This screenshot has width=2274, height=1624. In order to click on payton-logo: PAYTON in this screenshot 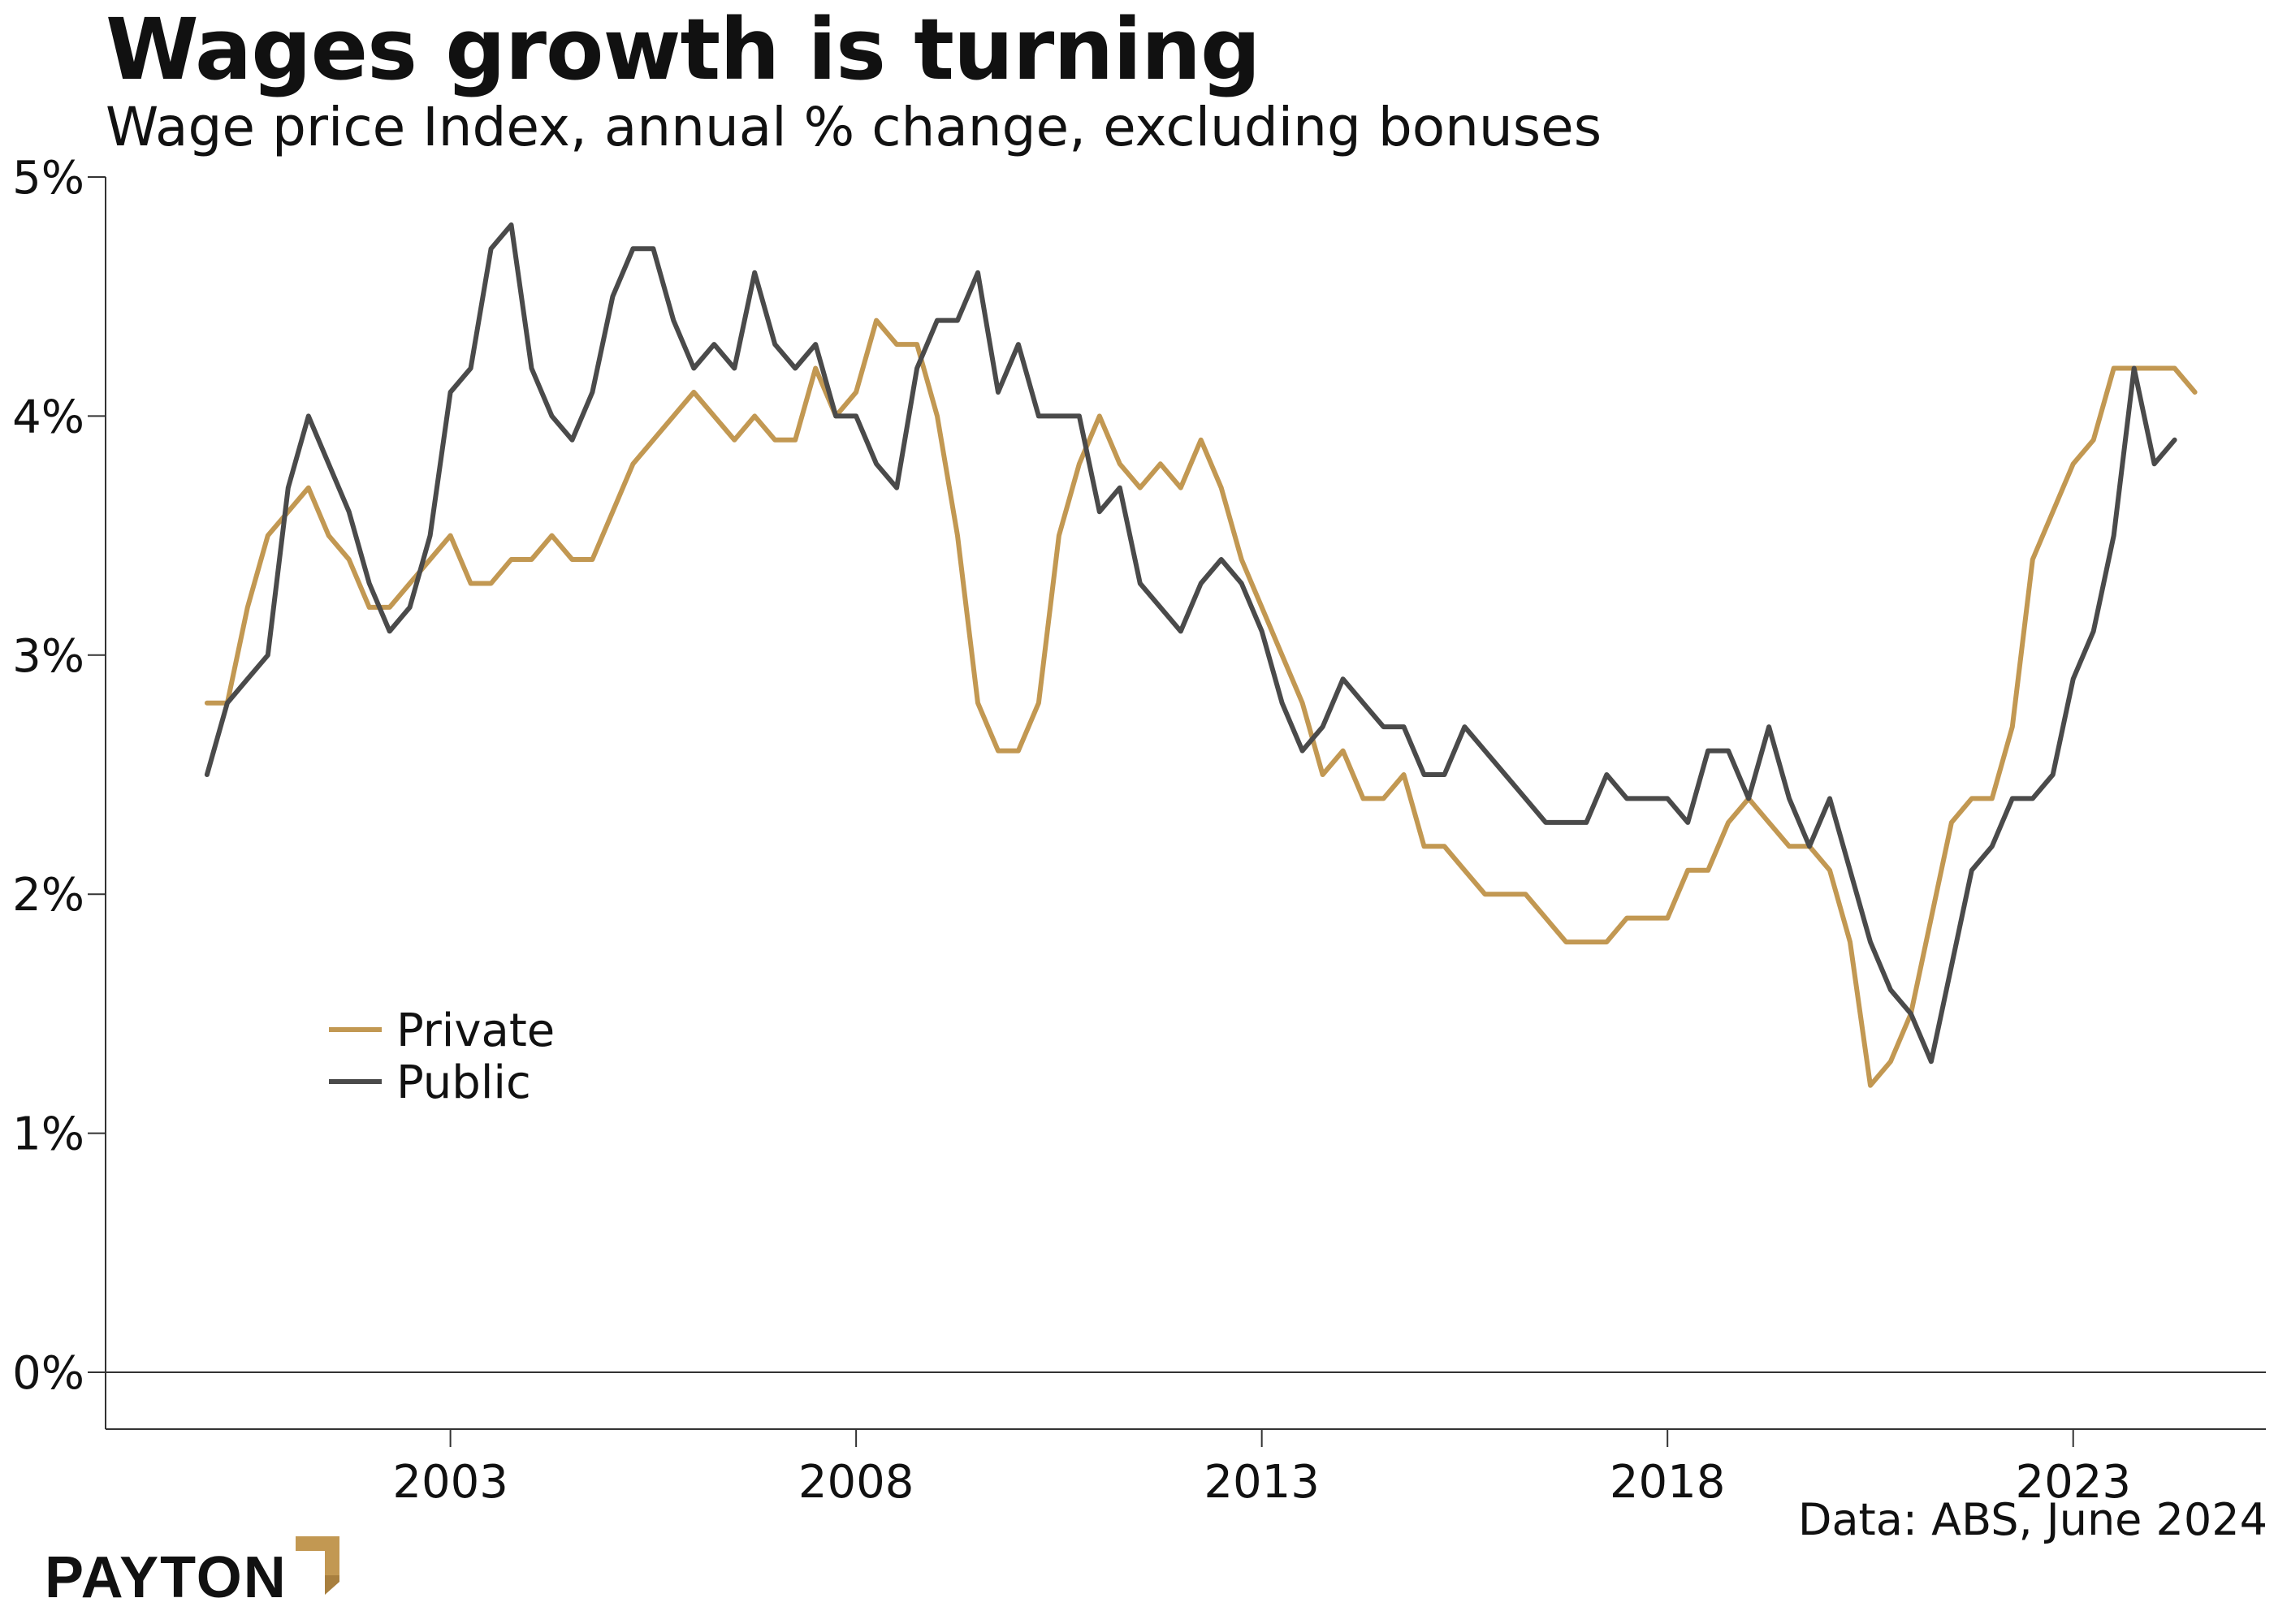, I will do `click(199, 1576)`.